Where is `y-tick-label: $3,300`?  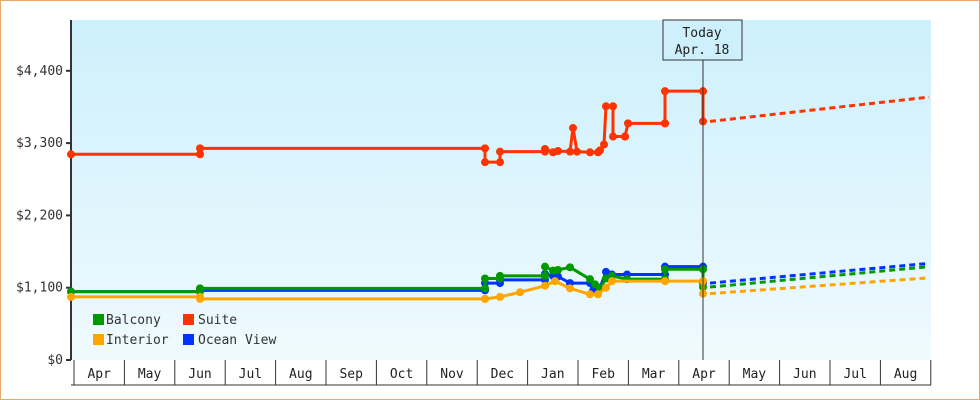 y-tick-label: $3,300 is located at coordinates (39, 143).